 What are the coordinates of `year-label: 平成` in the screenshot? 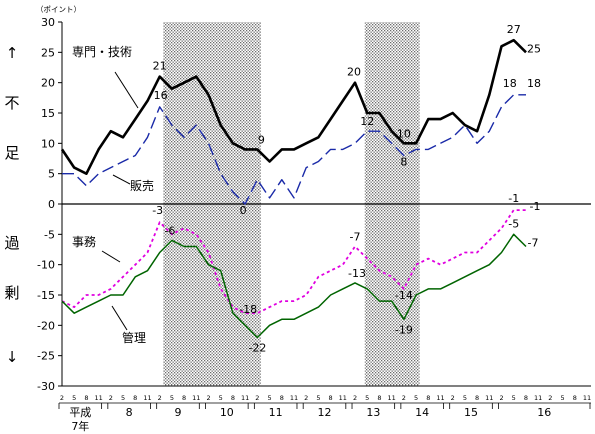 It's located at (80, 412).